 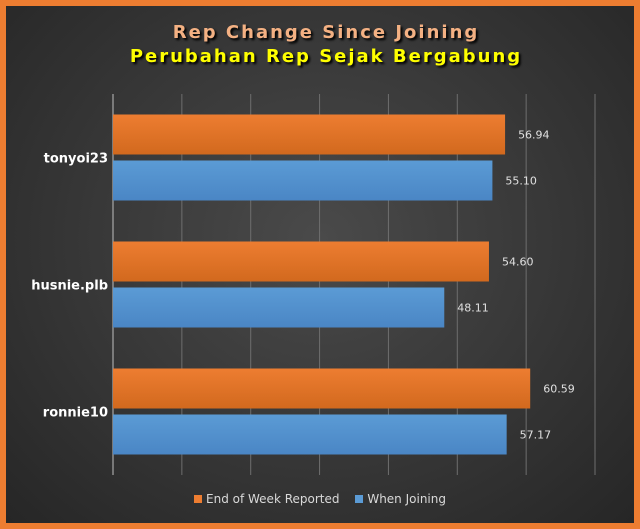 What do you see at coordinates (534, 135) in the screenshot?
I see `data-label: 56.94` at bounding box center [534, 135].